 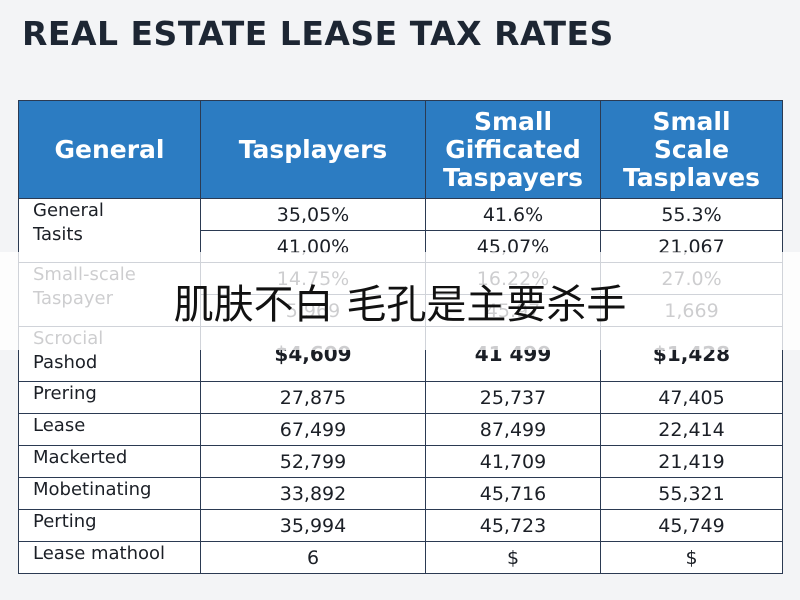 I want to click on data-cell: 45,716, so click(x=513, y=493).